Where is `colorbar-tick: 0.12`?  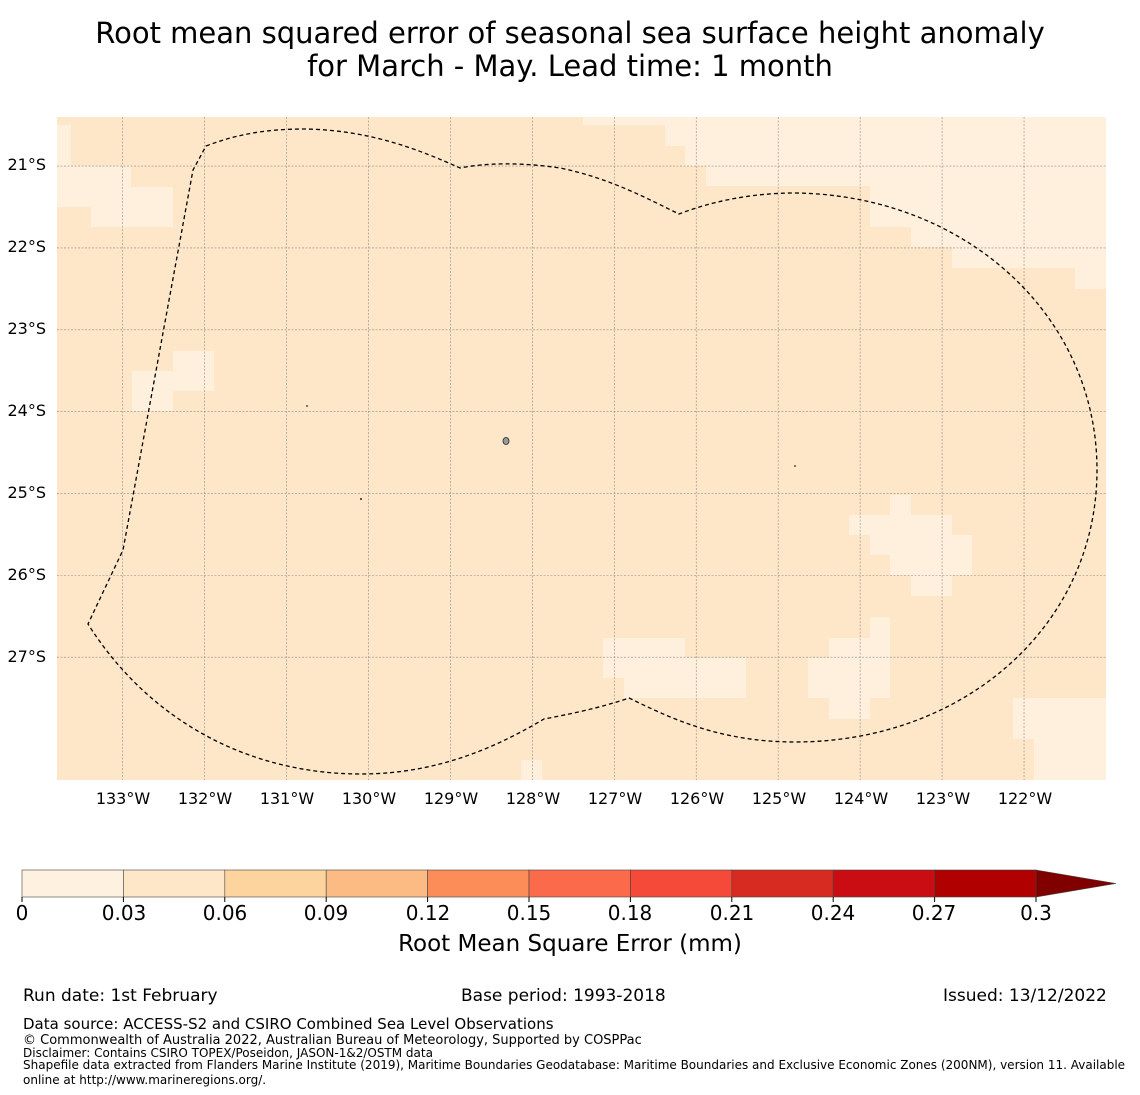
colorbar-tick: 0.12 is located at coordinates (428, 913).